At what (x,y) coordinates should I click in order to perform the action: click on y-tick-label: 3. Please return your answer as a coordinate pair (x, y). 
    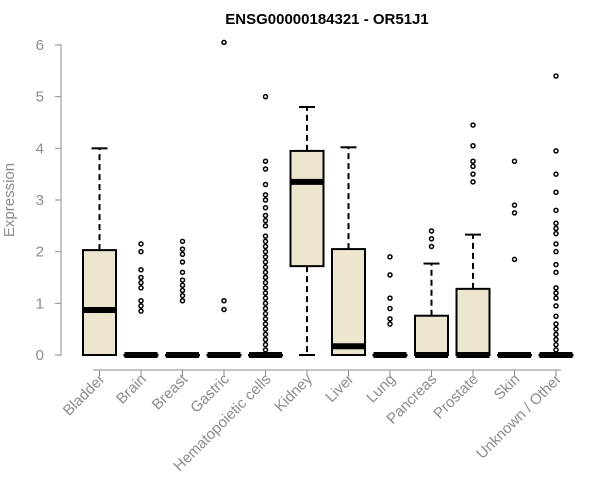
    Looking at the image, I should click on (40, 200).